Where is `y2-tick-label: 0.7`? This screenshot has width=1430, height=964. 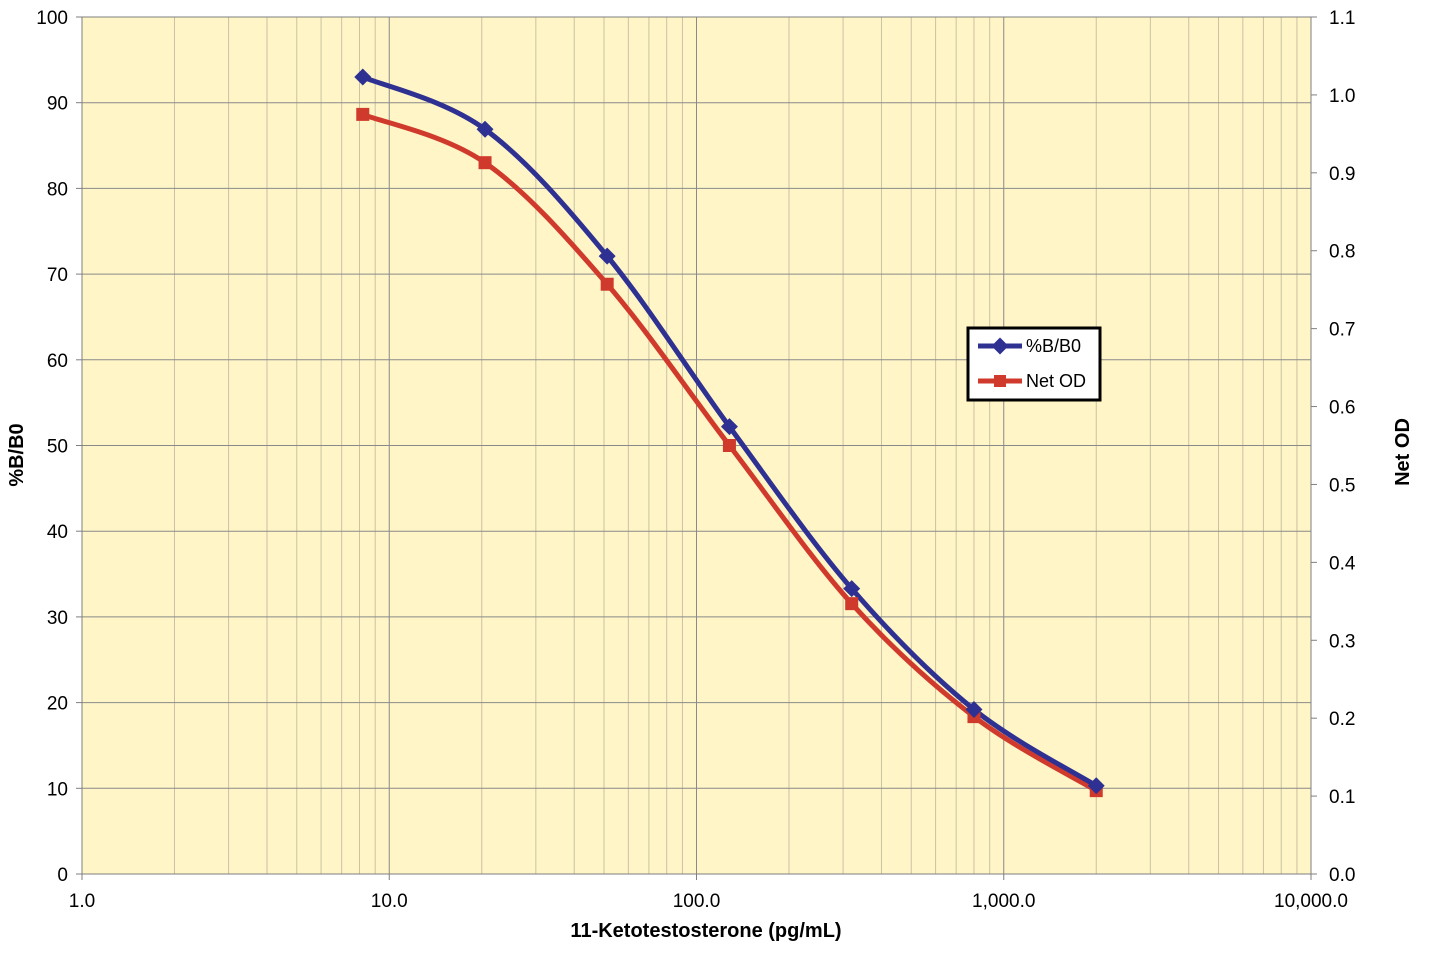
y2-tick-label: 0.7 is located at coordinates (1342, 330).